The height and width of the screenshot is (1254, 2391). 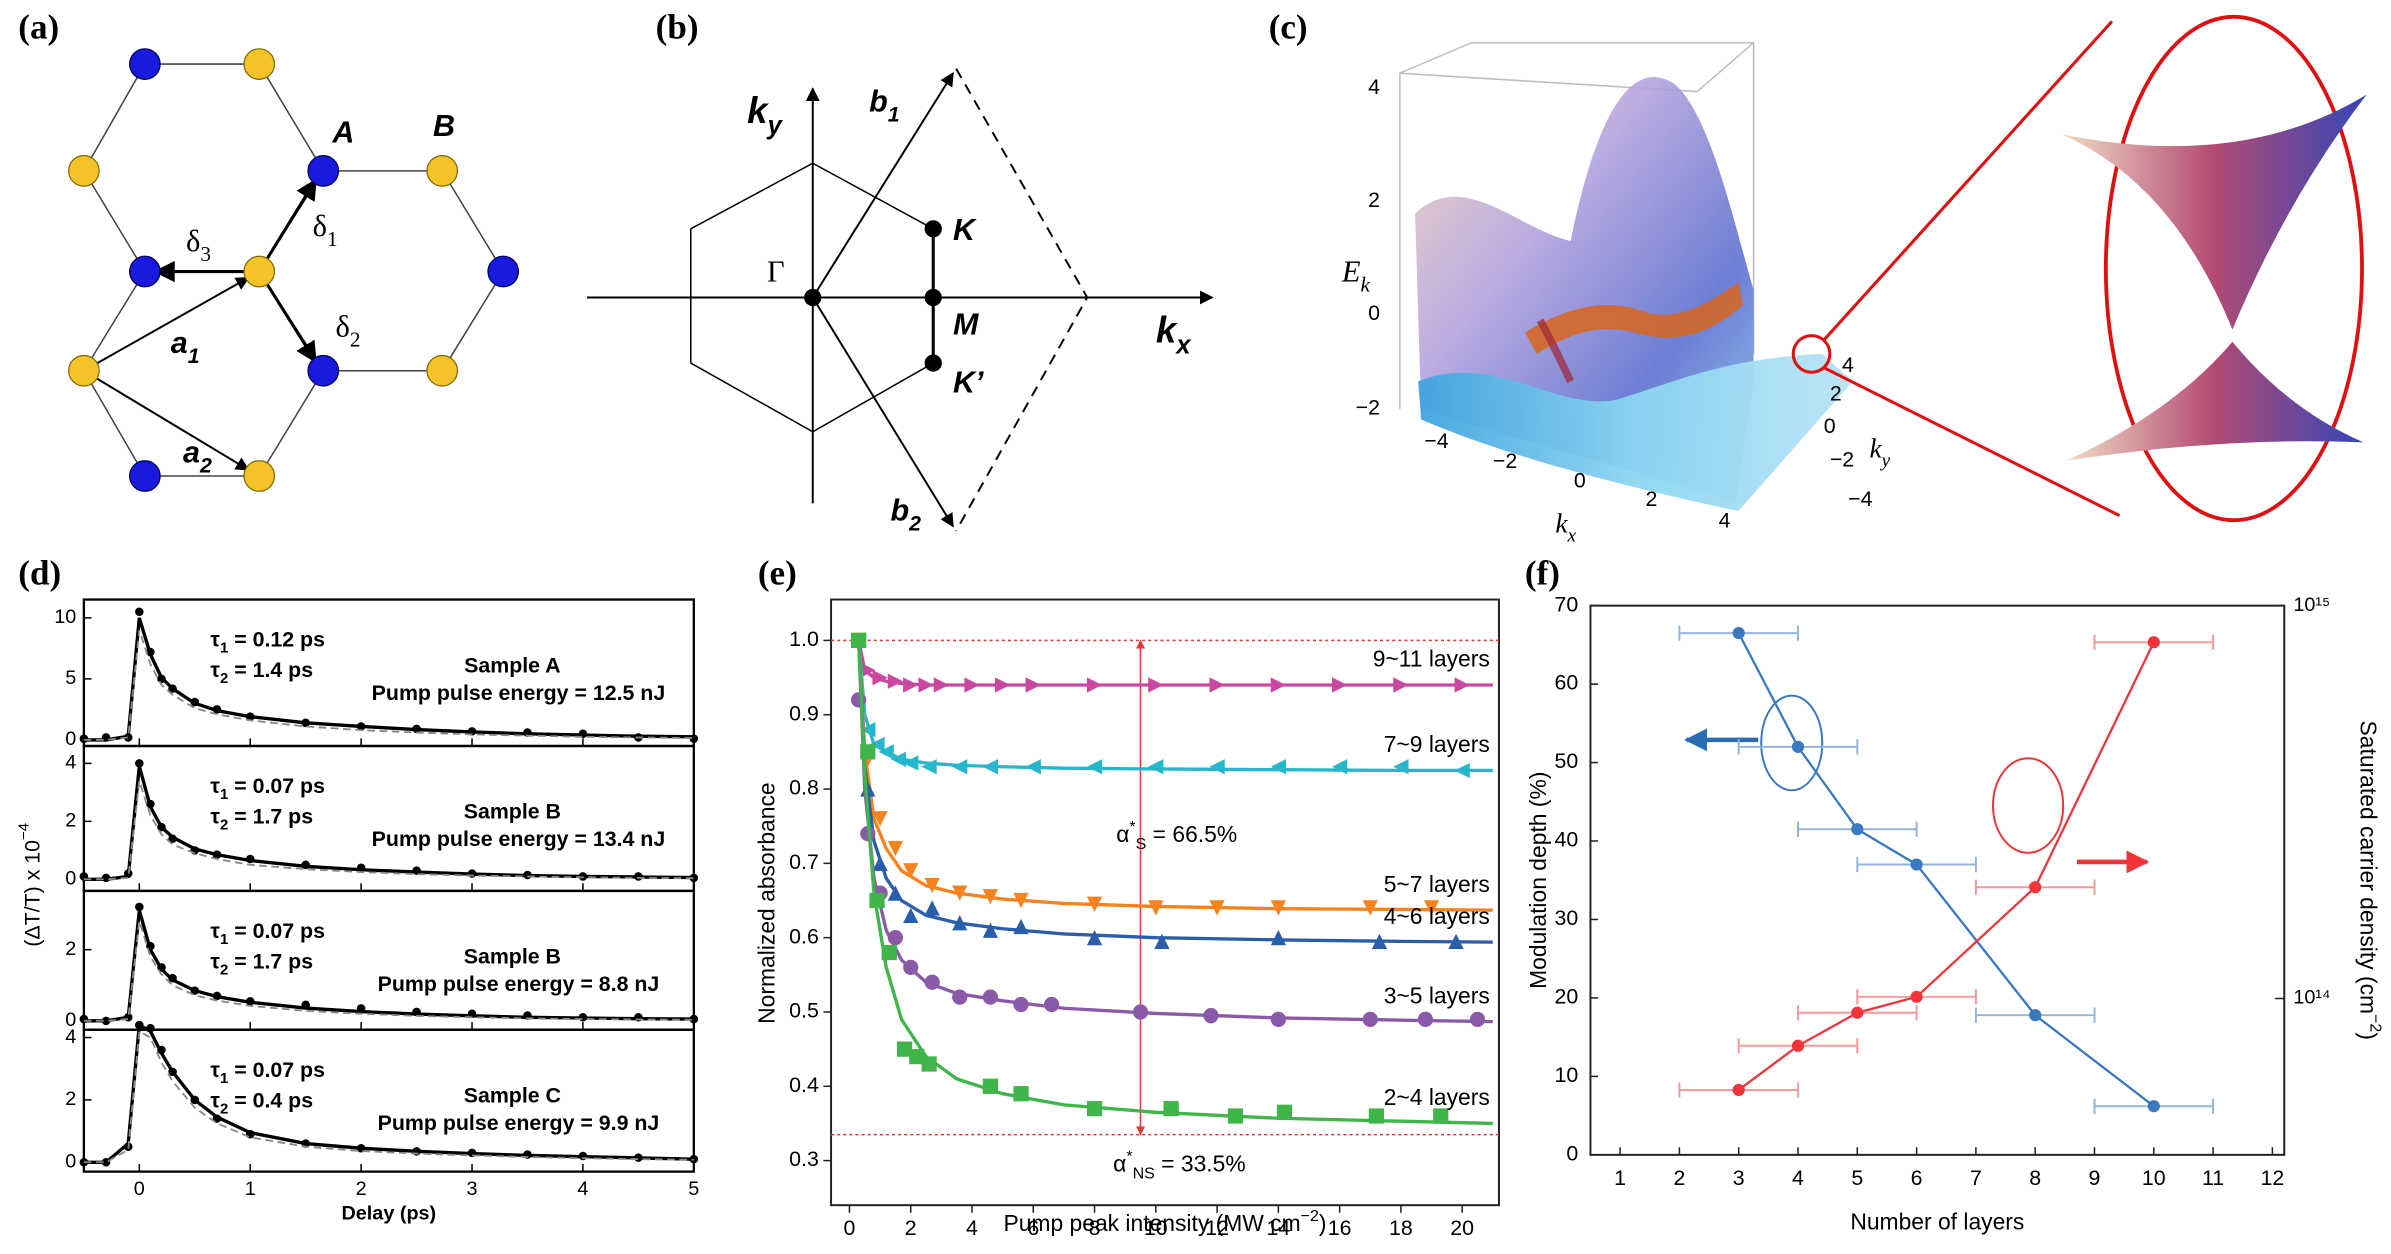 What do you see at coordinates (933, 229) in the screenshot?
I see `point` at bounding box center [933, 229].